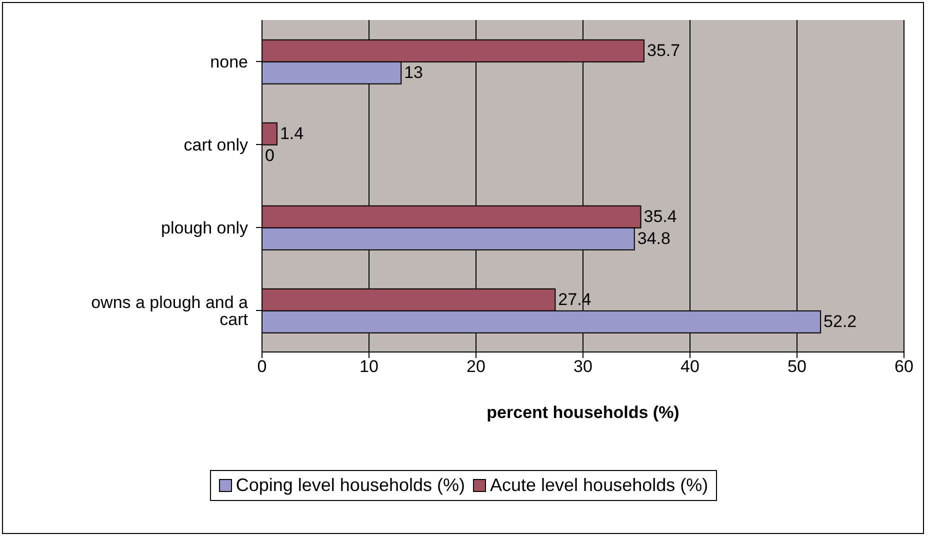  Describe the element at coordinates (840, 321) in the screenshot. I see `data-label: 52.2` at that location.